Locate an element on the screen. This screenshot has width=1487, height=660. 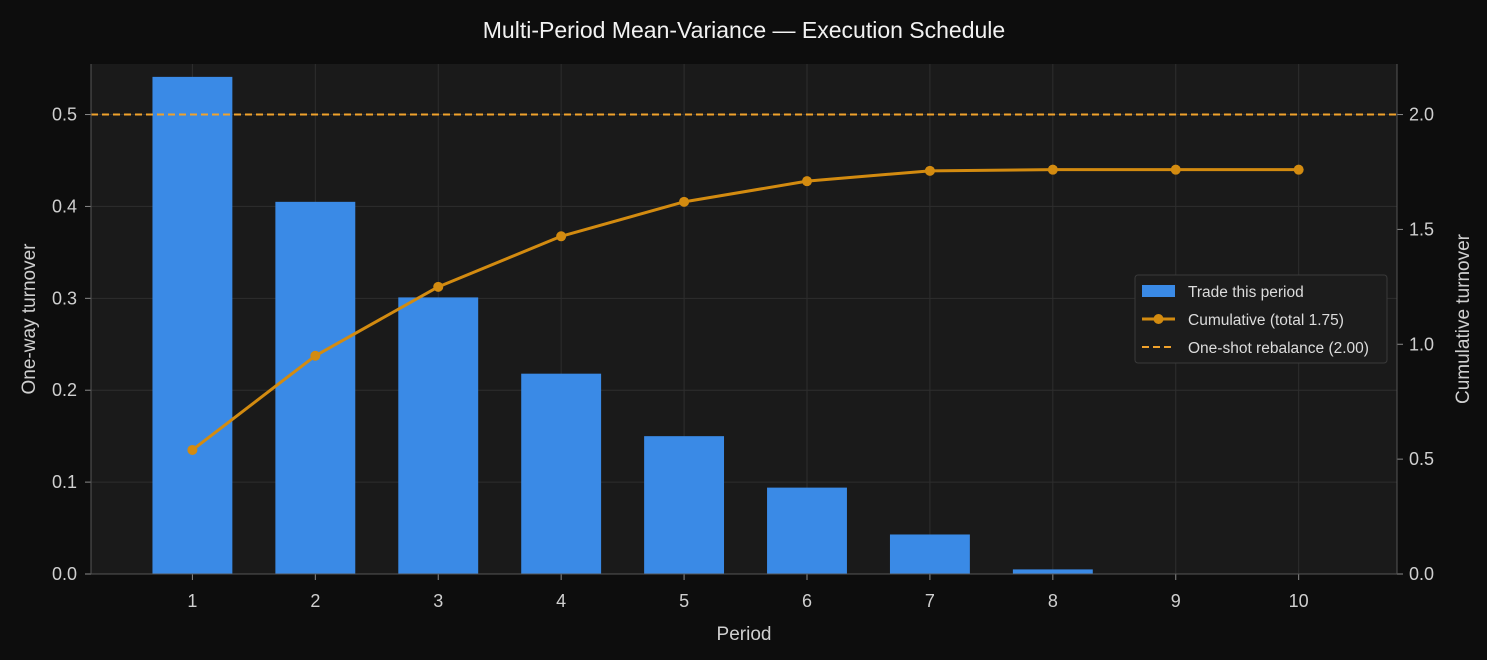
x-tick-label: 3 is located at coordinates (438, 601).